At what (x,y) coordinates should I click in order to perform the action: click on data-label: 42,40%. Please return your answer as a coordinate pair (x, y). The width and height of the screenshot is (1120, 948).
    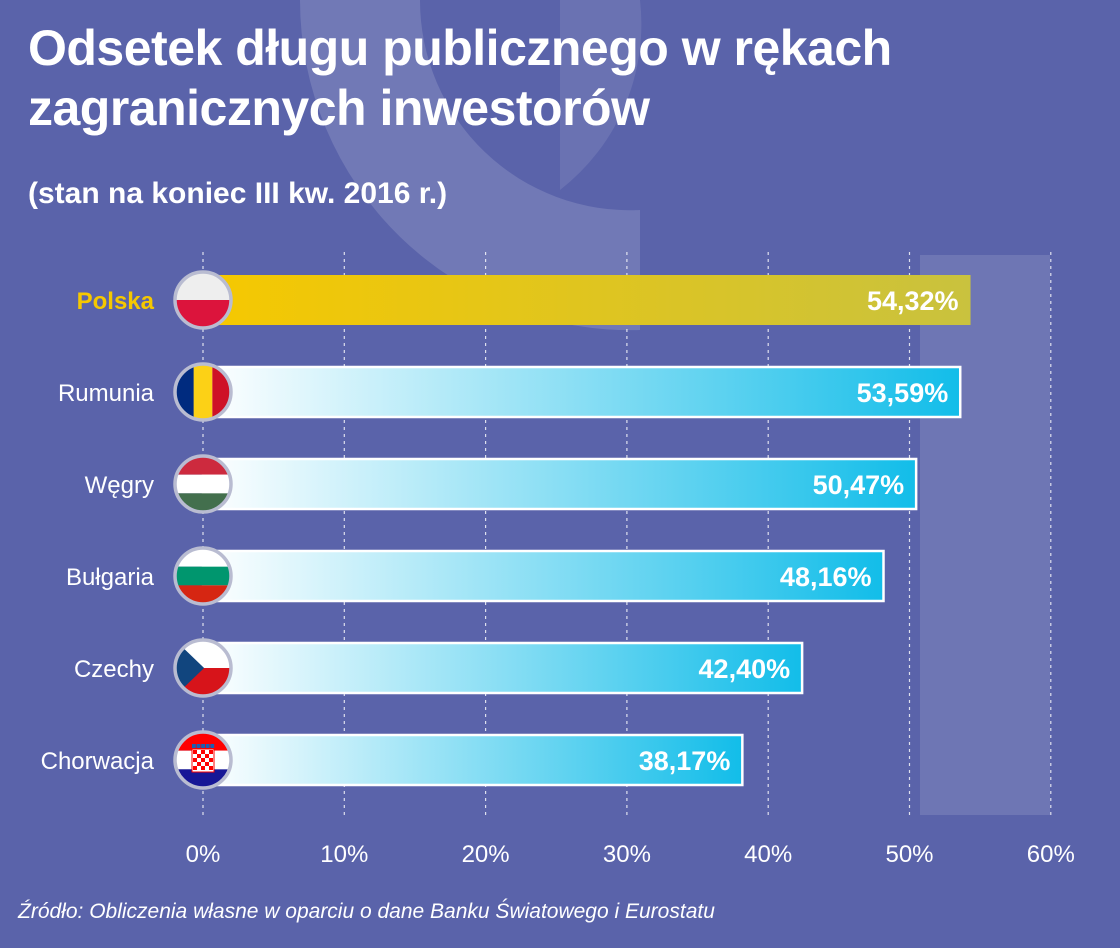
    Looking at the image, I should click on (745, 669).